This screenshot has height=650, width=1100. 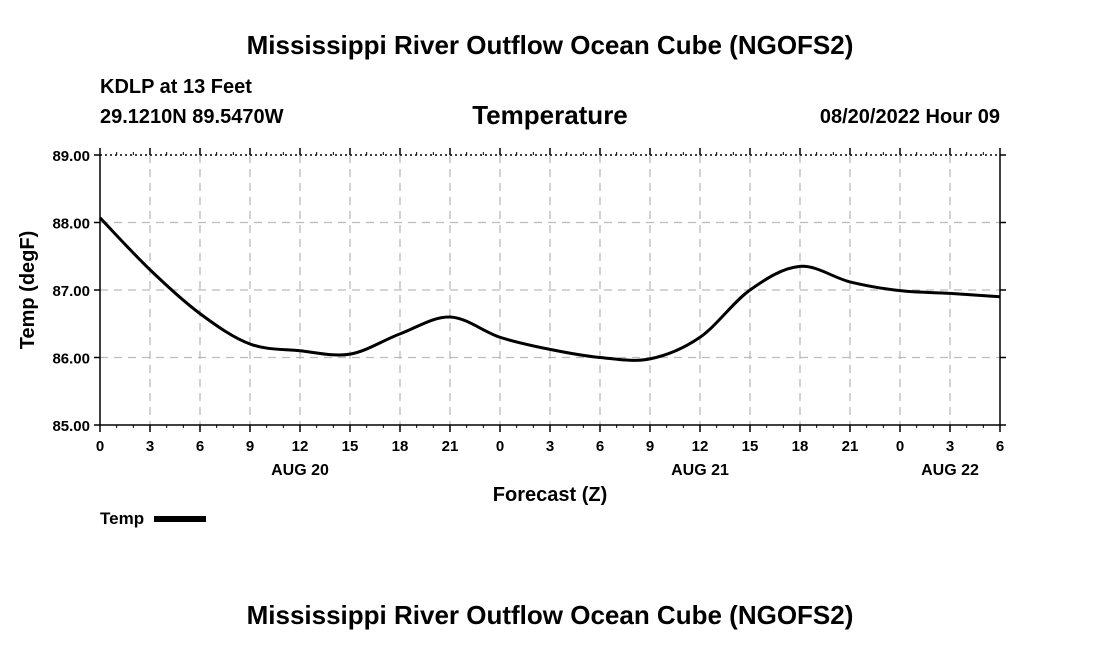 I want to click on issued-time-label: 08/20/2022 Hour 09, so click(x=909, y=117).